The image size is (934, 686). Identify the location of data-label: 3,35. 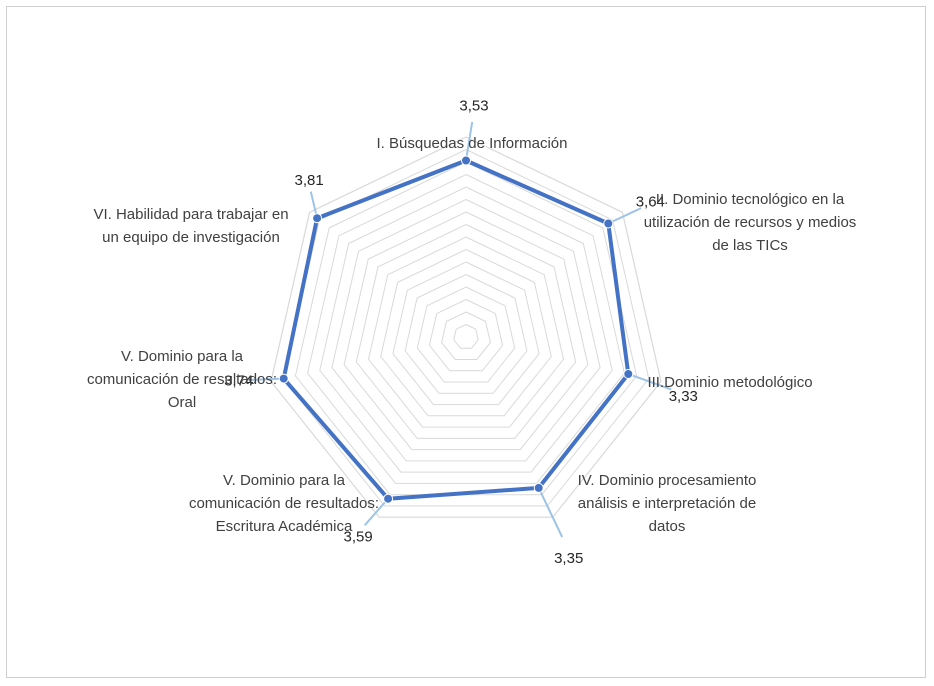
(568, 558).